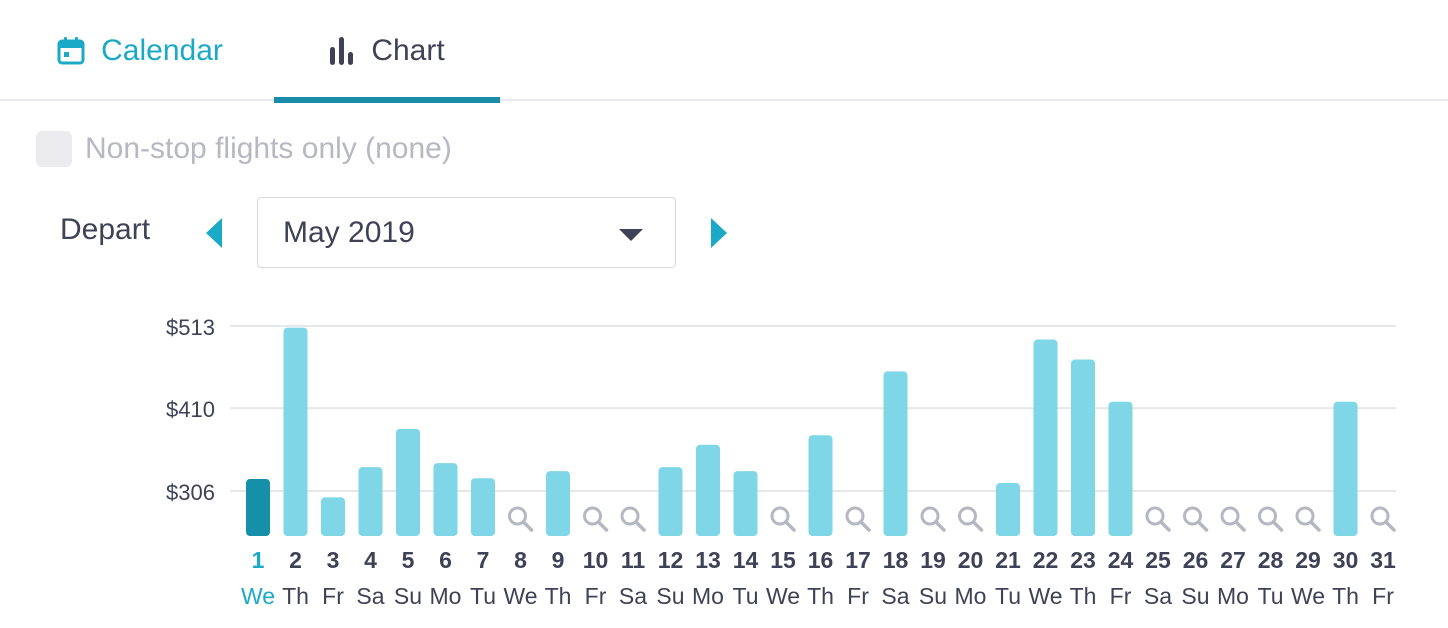  I want to click on y-tick-label: $306, so click(190, 492).